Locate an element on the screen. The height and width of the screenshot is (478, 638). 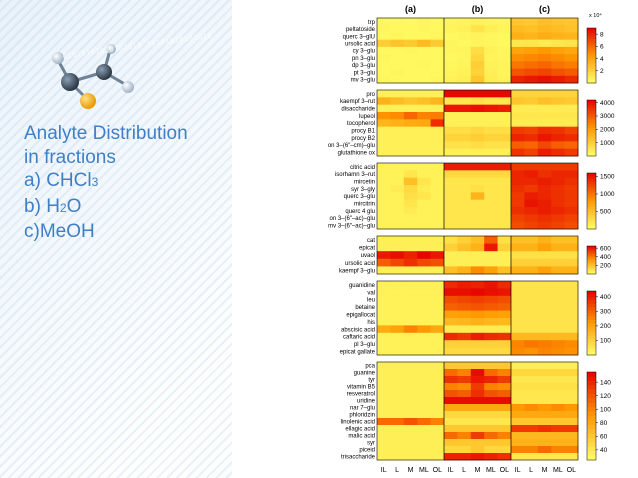
row-label: mv 3–glu is located at coordinates (363, 81).